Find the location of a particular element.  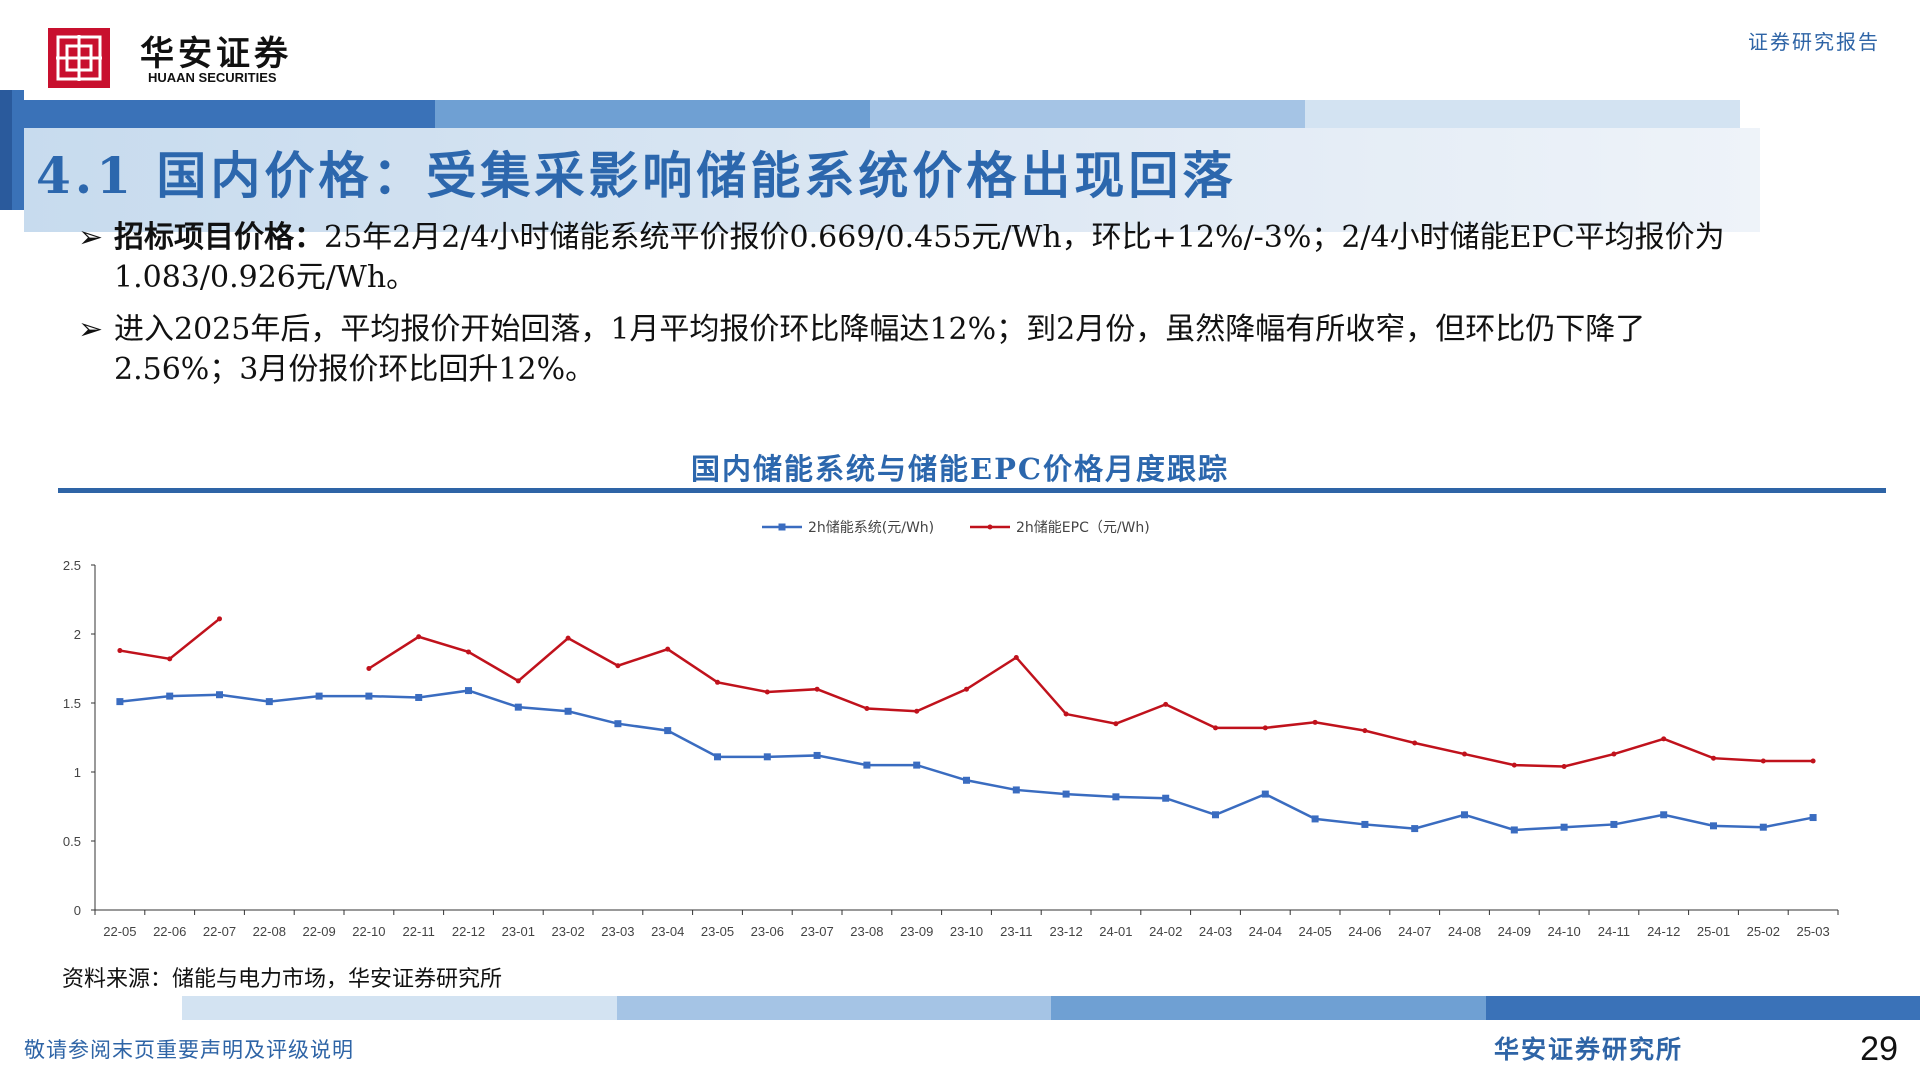

x-tick-label: 25-03 is located at coordinates (1812, 931).